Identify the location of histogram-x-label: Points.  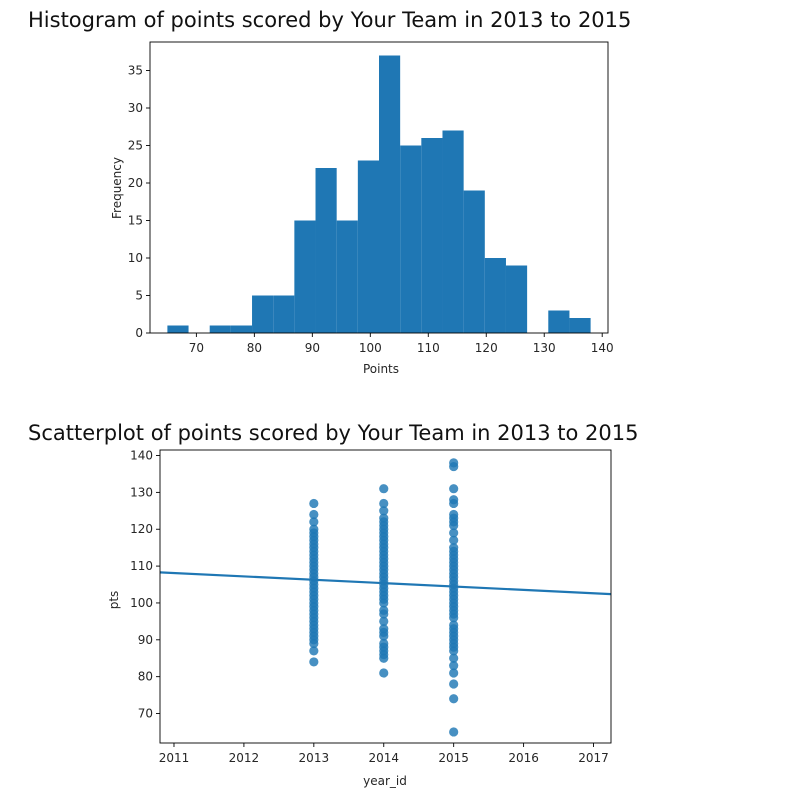
(381, 369).